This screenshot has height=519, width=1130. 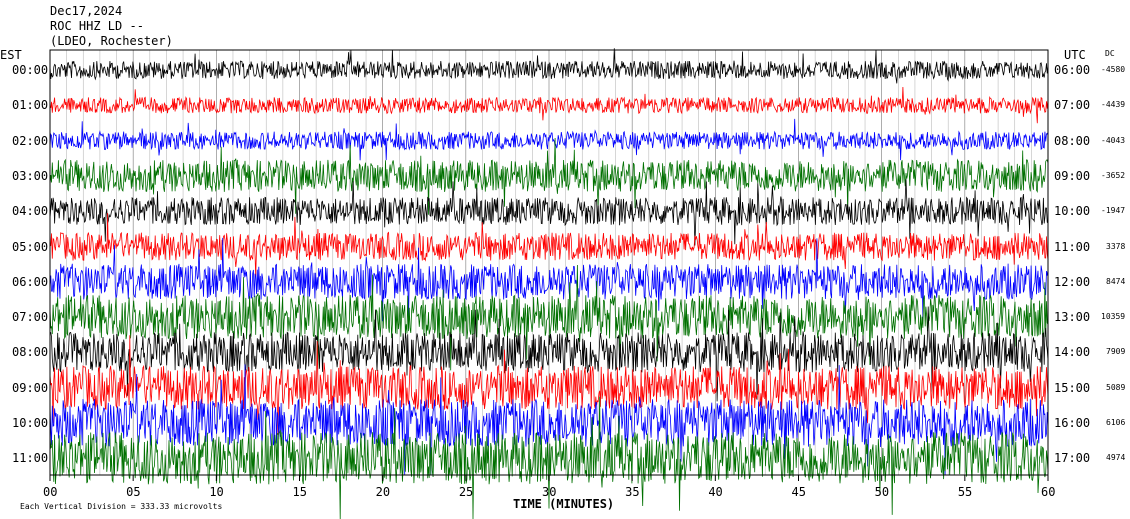 I want to click on est-tick-label: 04:00, so click(x=30, y=211).